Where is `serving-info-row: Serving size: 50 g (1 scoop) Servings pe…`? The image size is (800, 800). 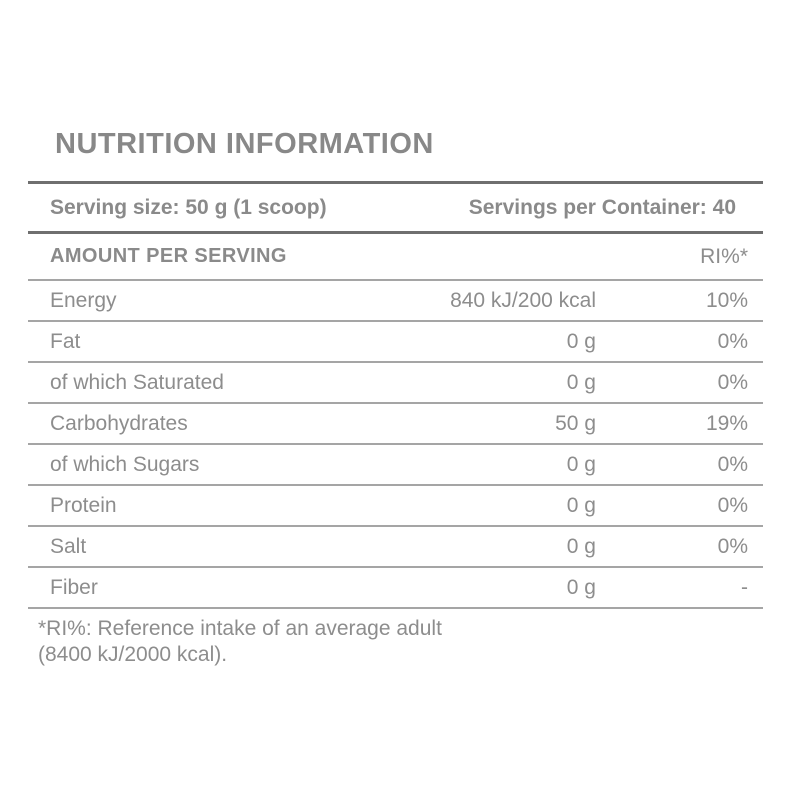
serving-info-row: Serving size: 50 g (1 scoop) Servings pe… is located at coordinates (395, 207).